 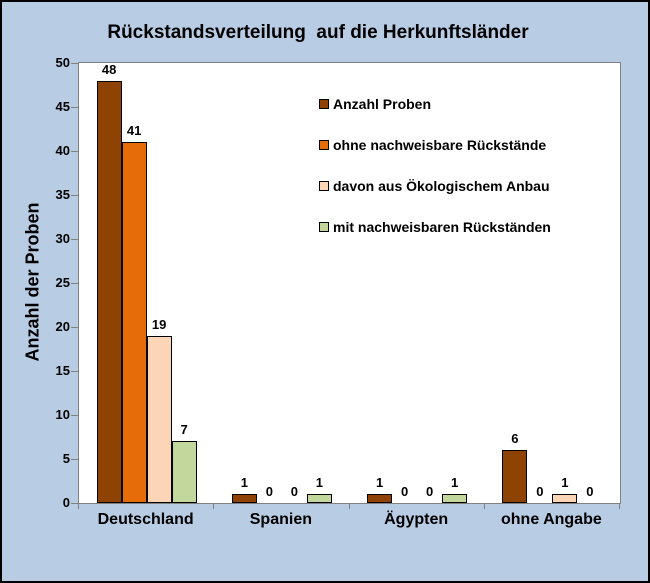 I want to click on category-label: Deutschland, so click(x=145, y=519).